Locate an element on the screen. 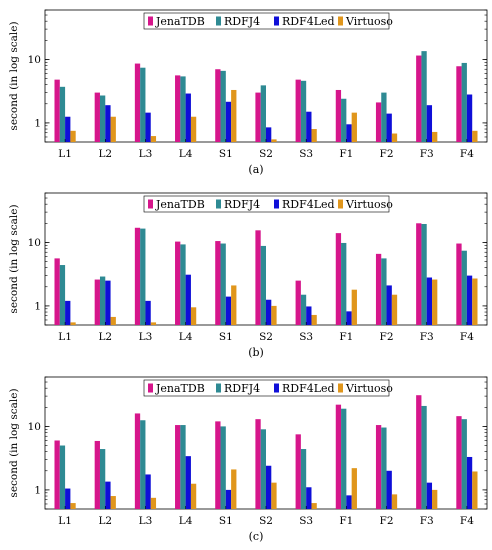 Image resolution: width=492 pixels, height=550 pixels. bar-virtuoso-f3 is located at coordinates (435, 499).